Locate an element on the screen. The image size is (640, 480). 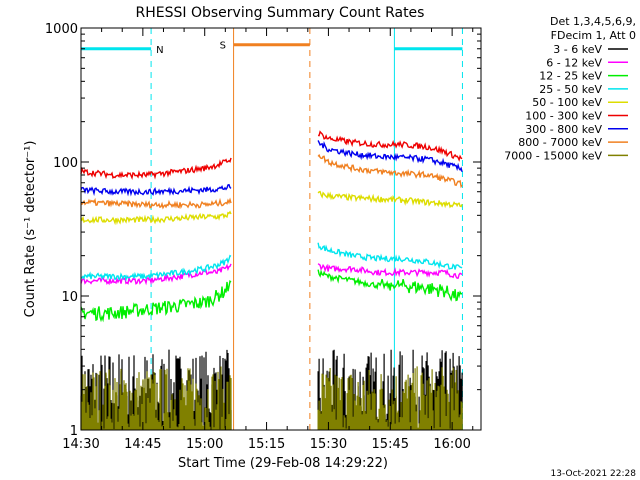
x-tick-label-2: 15:00 is located at coordinates (204, 444).